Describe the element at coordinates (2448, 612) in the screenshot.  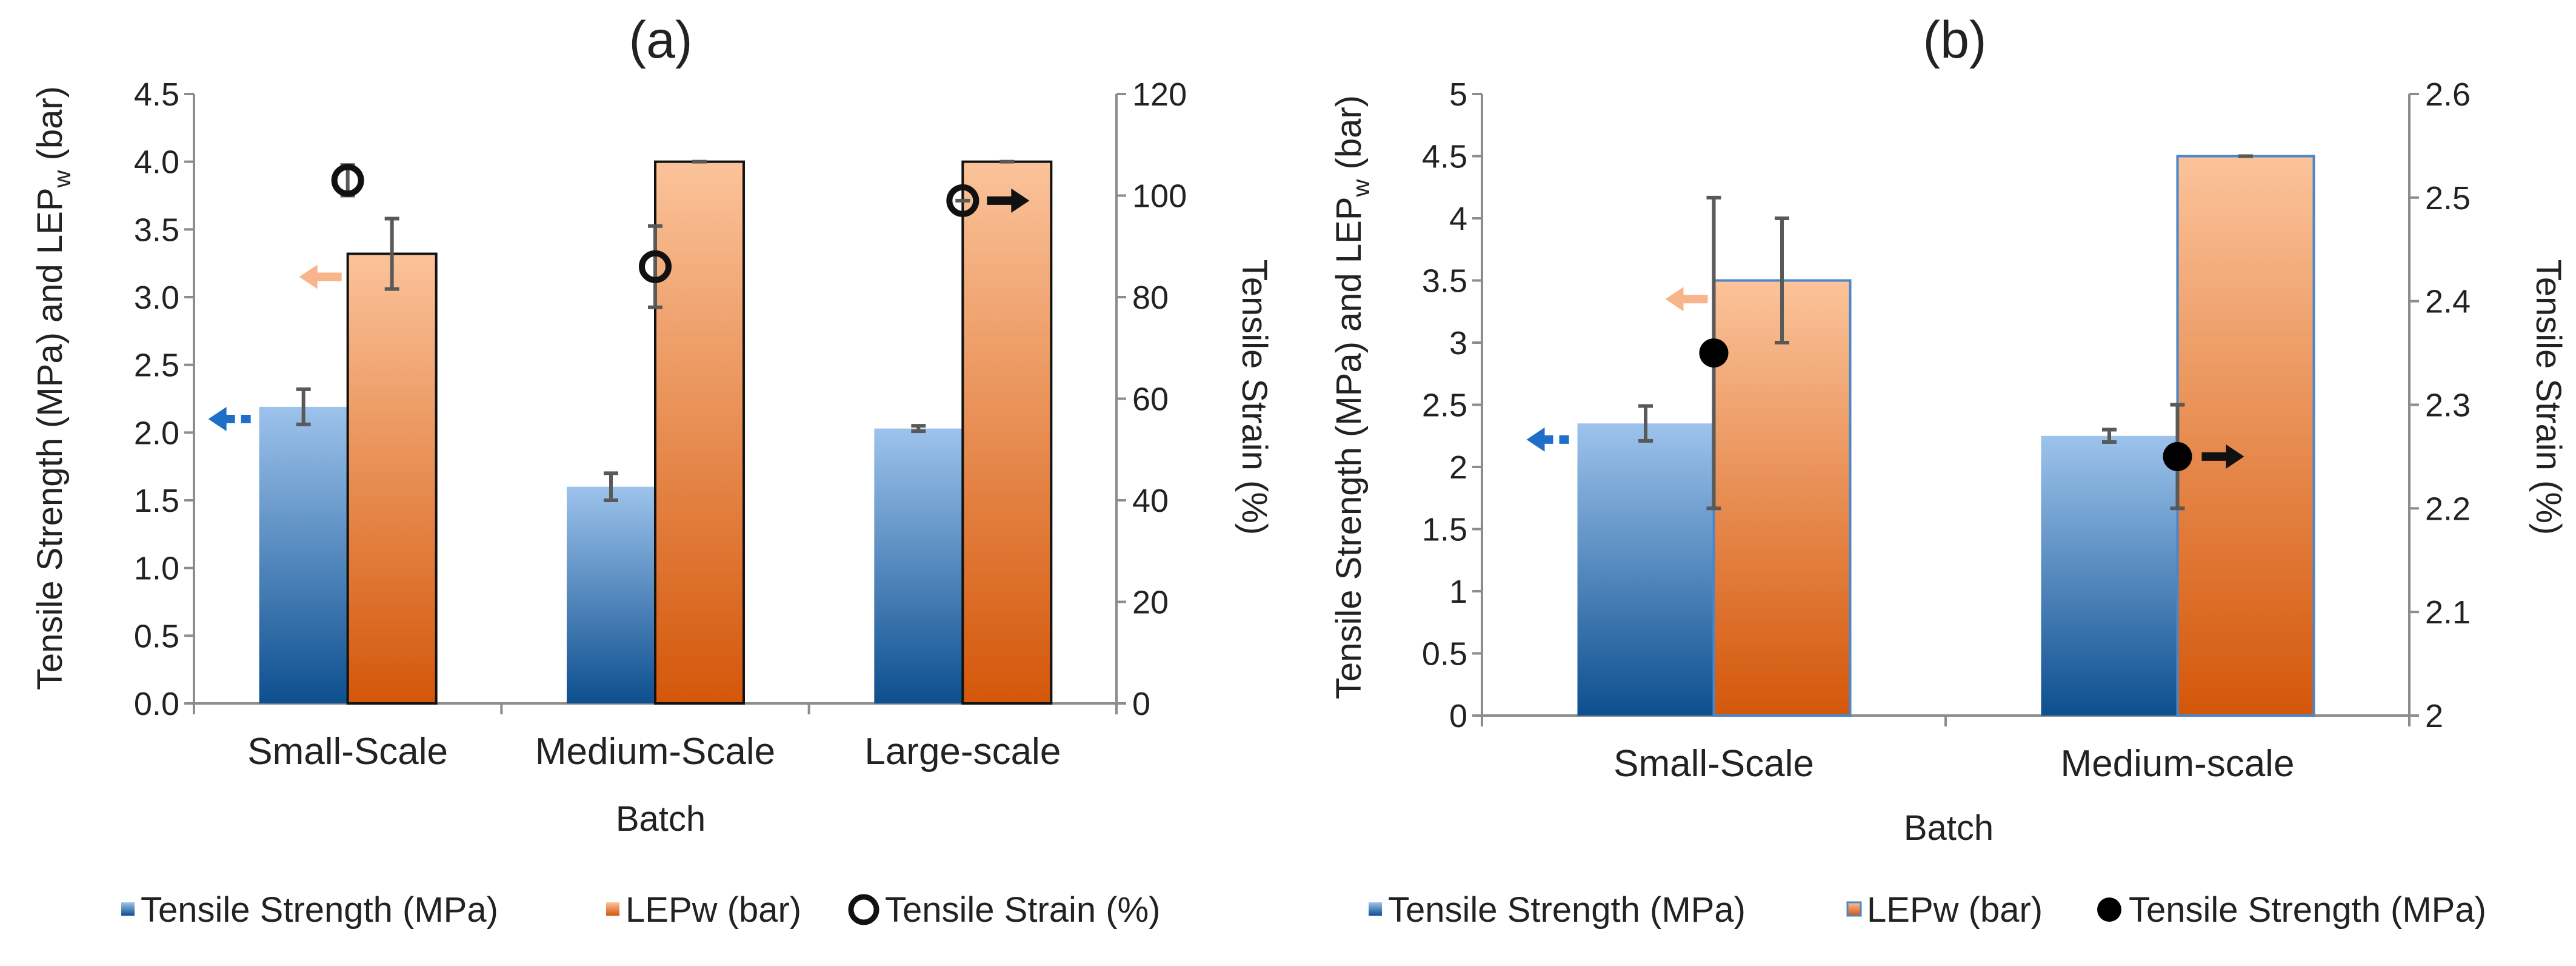
I see `panel-b-right-tick-label: 2.1` at that location.